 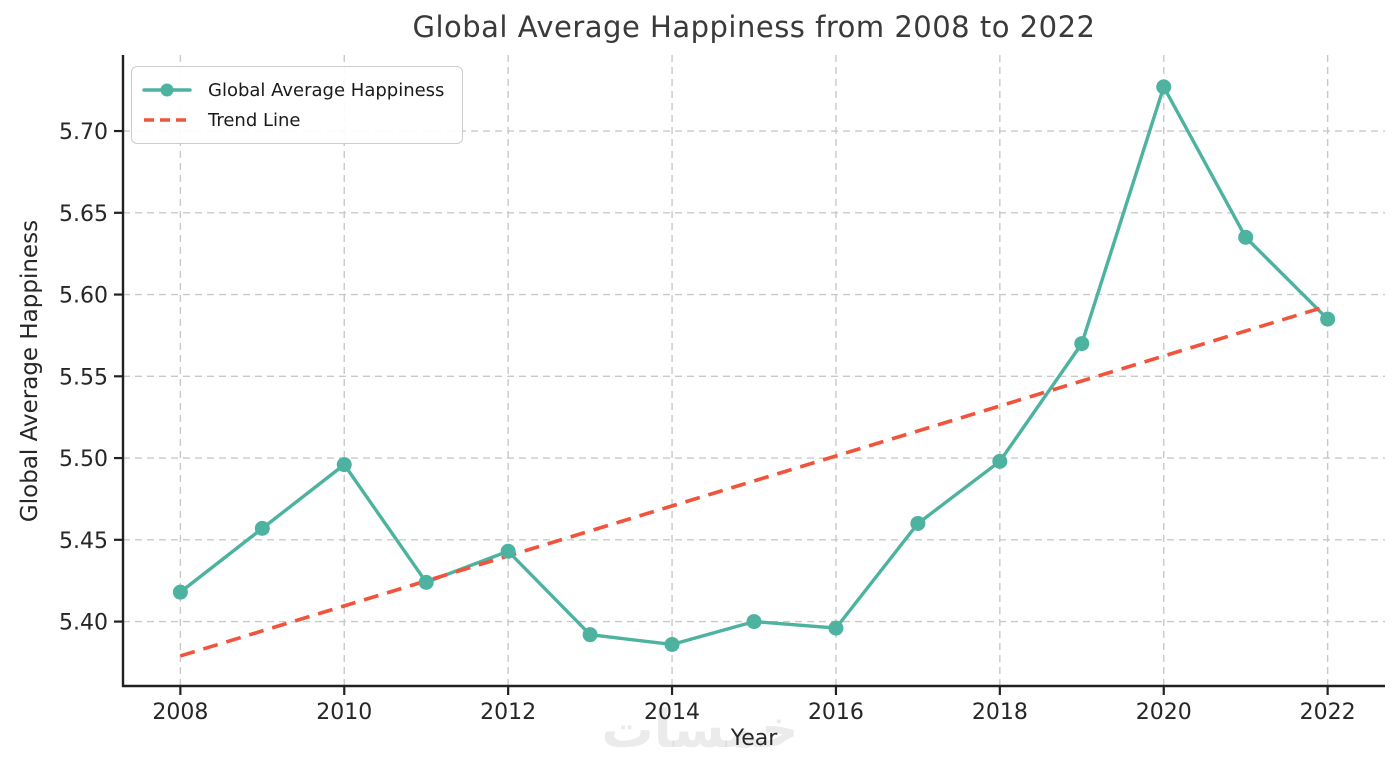 I want to click on svg-text: 2014, so click(x=672, y=712).